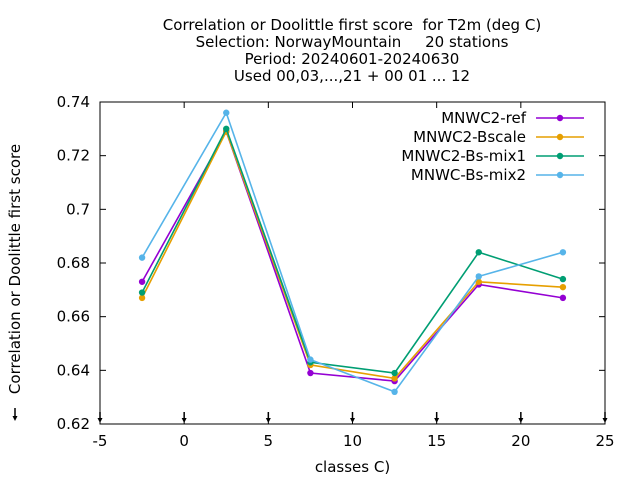 Image resolution: width=640 pixels, height=480 pixels. Describe the element at coordinates (73, 156) in the screenshot. I see `y-tick-label: 0.72` at that location.